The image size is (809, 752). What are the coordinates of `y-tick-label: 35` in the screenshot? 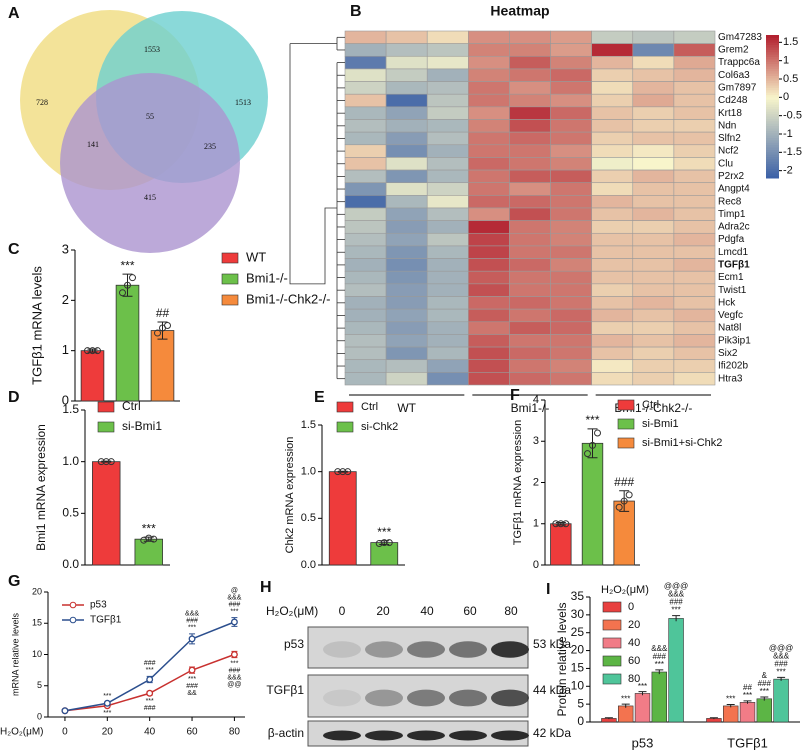 It's located at (578, 596).